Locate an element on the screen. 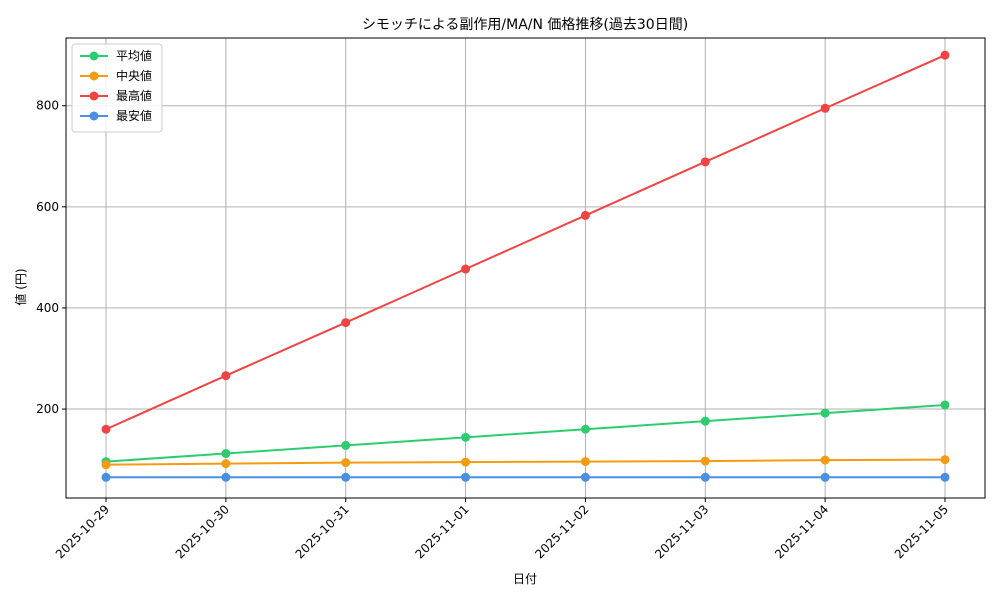 The image size is (1000, 604). y-tick-label: 400 is located at coordinates (47, 308).